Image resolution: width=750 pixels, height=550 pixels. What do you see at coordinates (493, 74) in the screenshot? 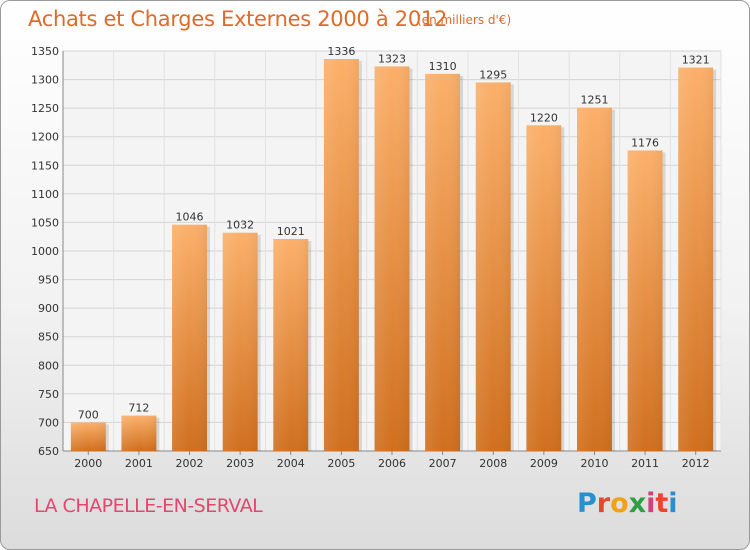
I see `bar-value-label: 1295` at bounding box center [493, 74].